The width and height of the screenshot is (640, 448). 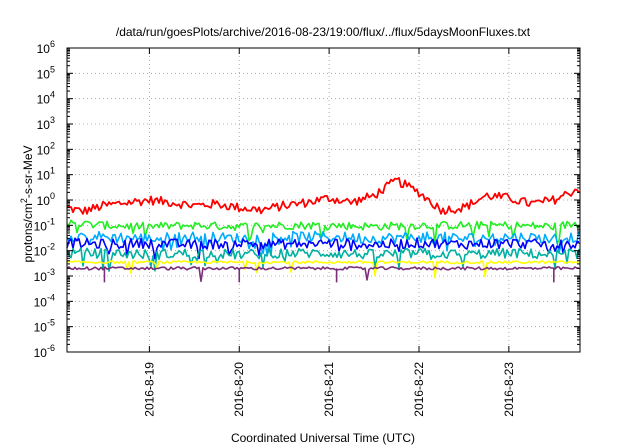 What do you see at coordinates (28, 171) in the screenshot?
I see `y-label-post: -s-sr-MeV` at bounding box center [28, 171].